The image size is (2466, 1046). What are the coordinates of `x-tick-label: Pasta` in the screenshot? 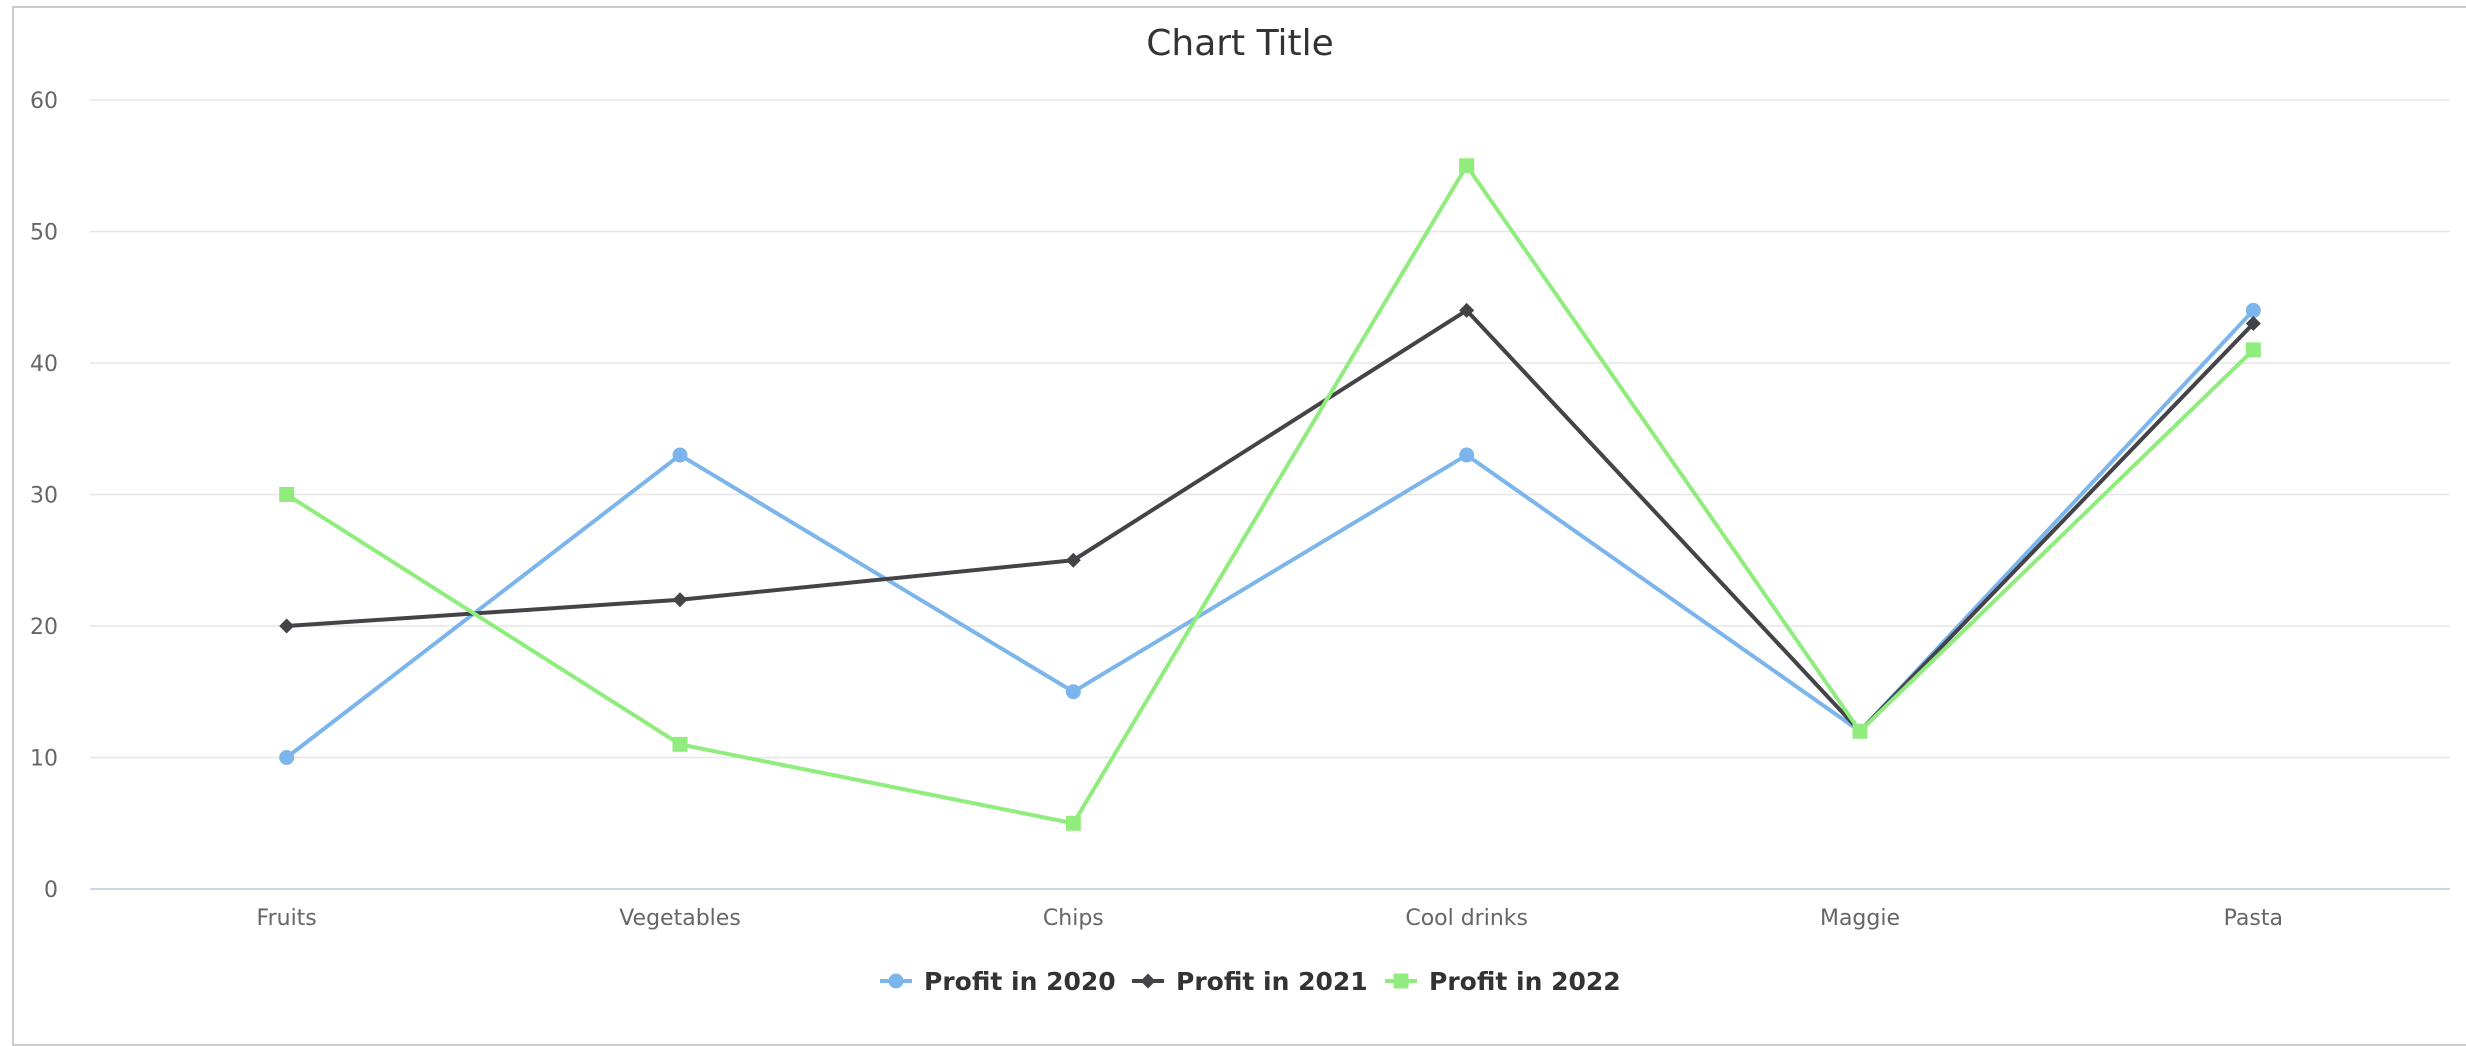 It's located at (2253, 918).